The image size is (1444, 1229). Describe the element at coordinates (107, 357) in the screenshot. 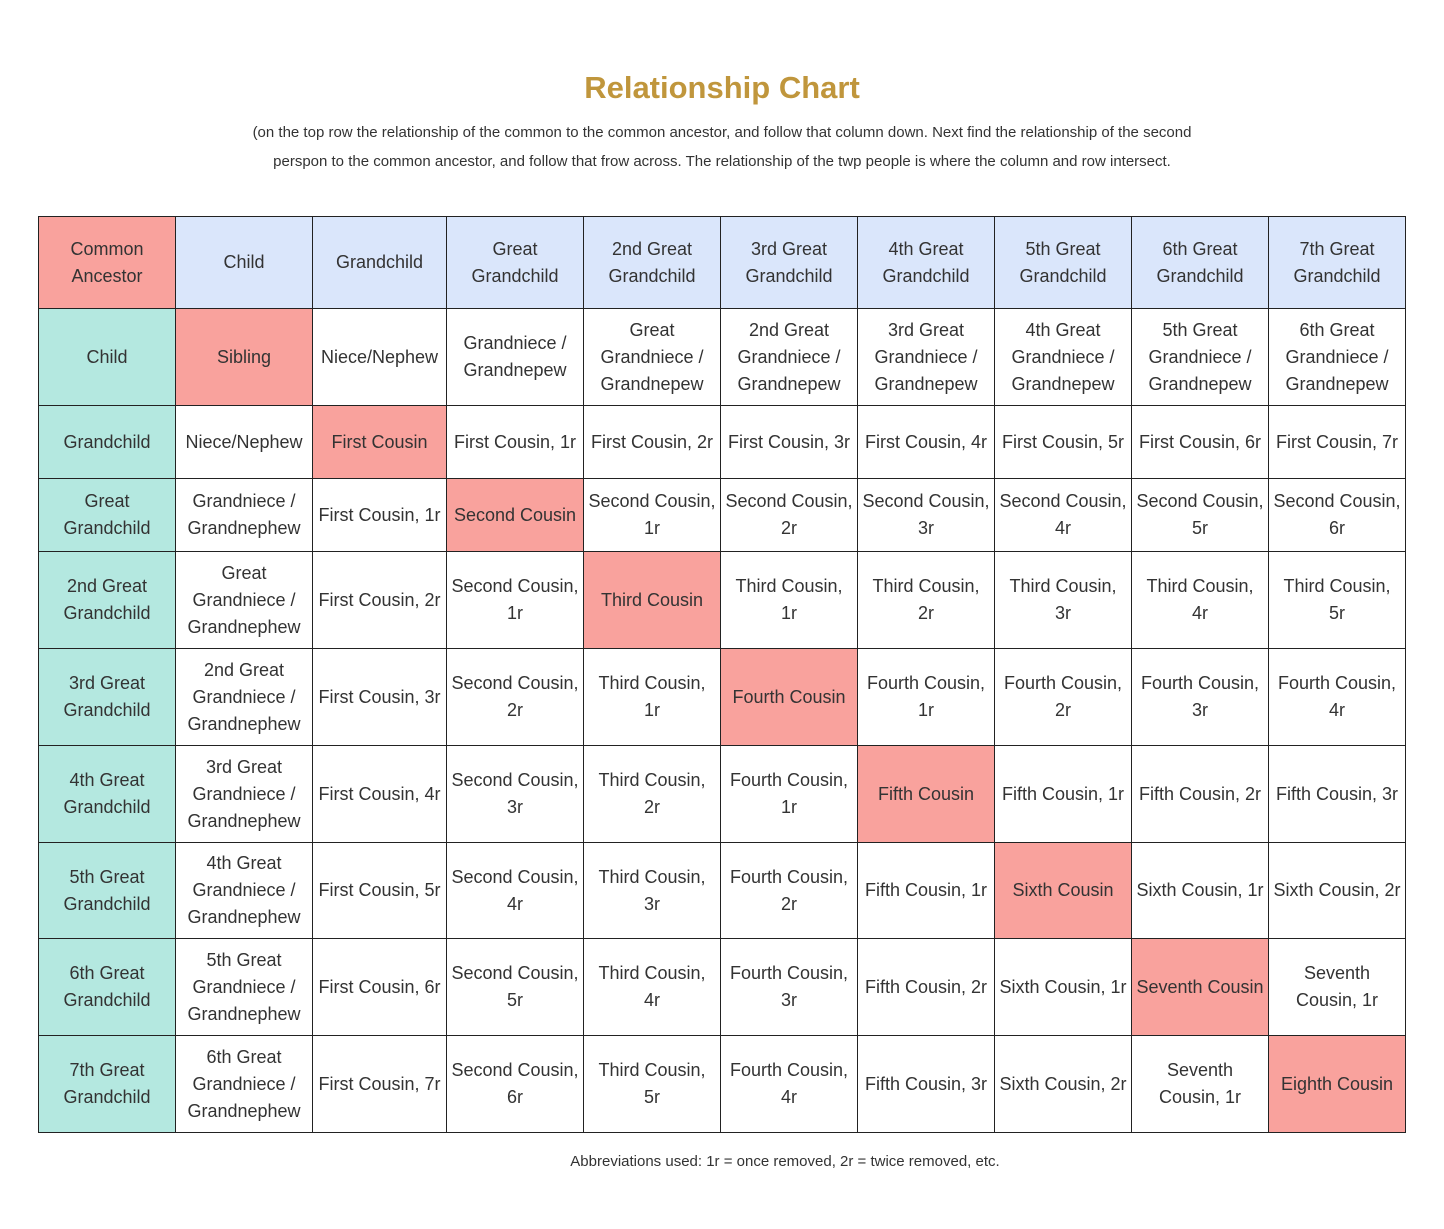

I see `row-header: Child` at that location.